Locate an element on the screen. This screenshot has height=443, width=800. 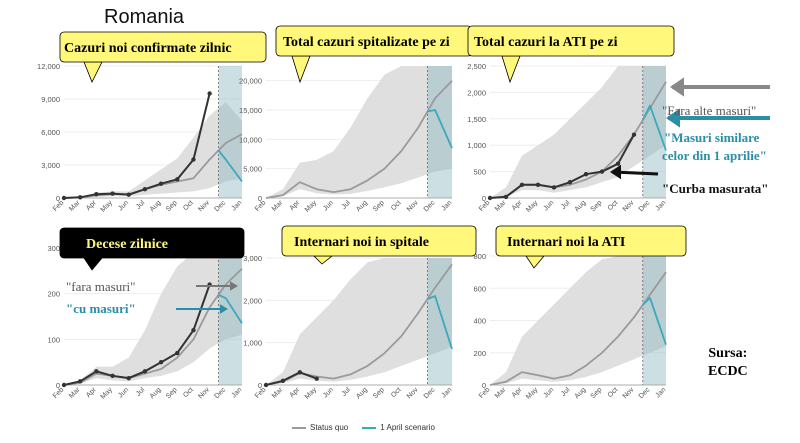
legend-label-status-quo: Status quo is located at coordinates (329, 427).